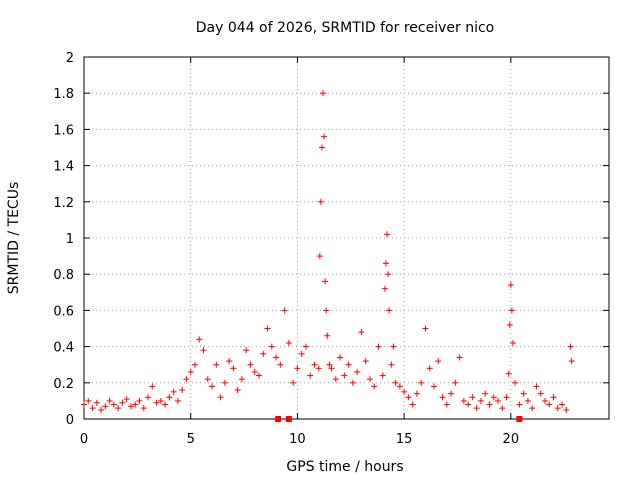 The height and width of the screenshot is (480, 640). I want to click on y-tick-label: 2, so click(70, 58).